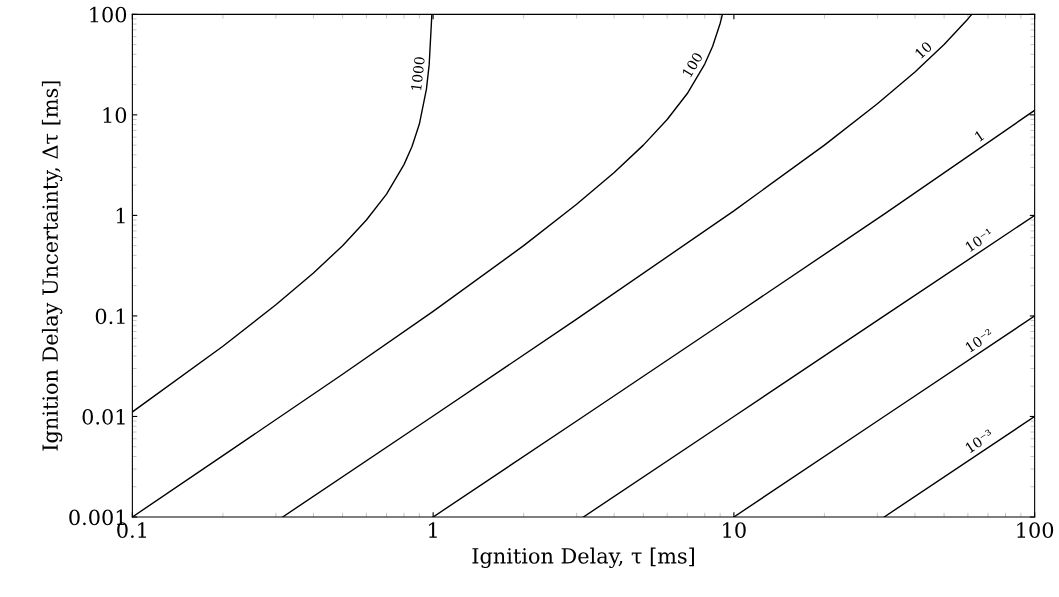 The width and height of the screenshot is (1059, 597). Describe the element at coordinates (108, 14) in the screenshot. I see `y-tick-label: 100` at that location.